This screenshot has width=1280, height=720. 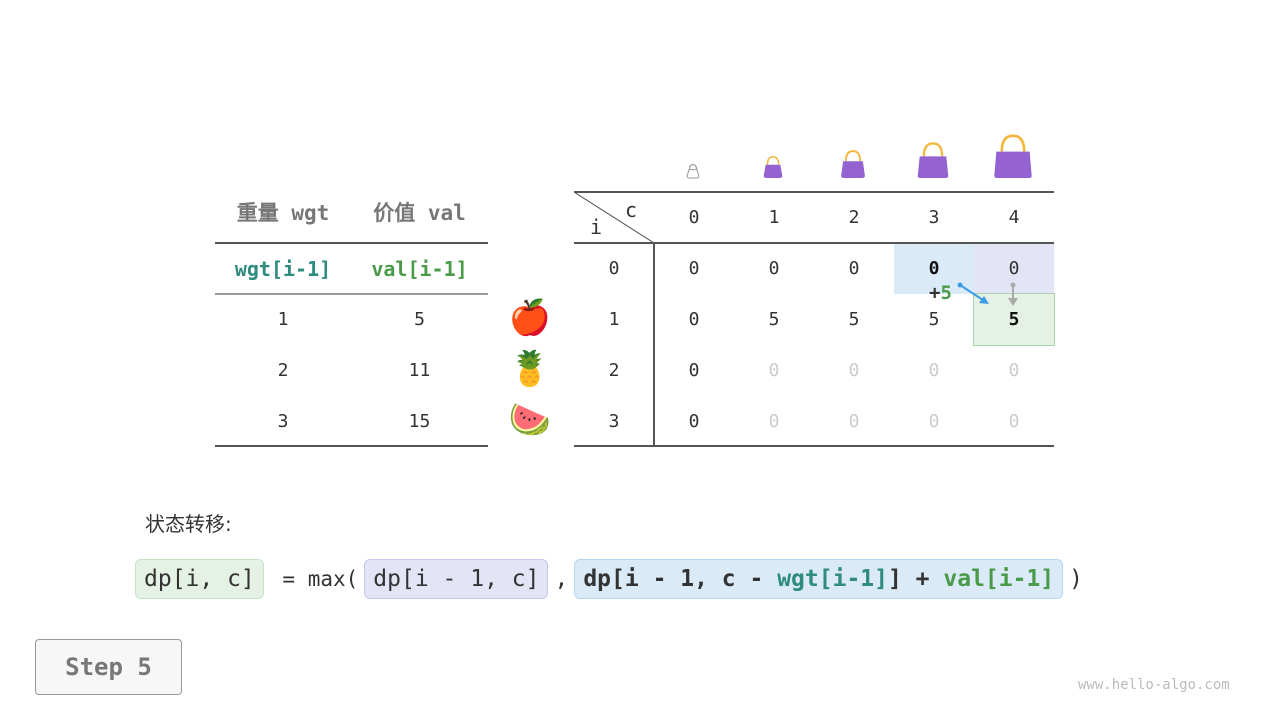 I want to click on row-index: 0, so click(x=614, y=268).